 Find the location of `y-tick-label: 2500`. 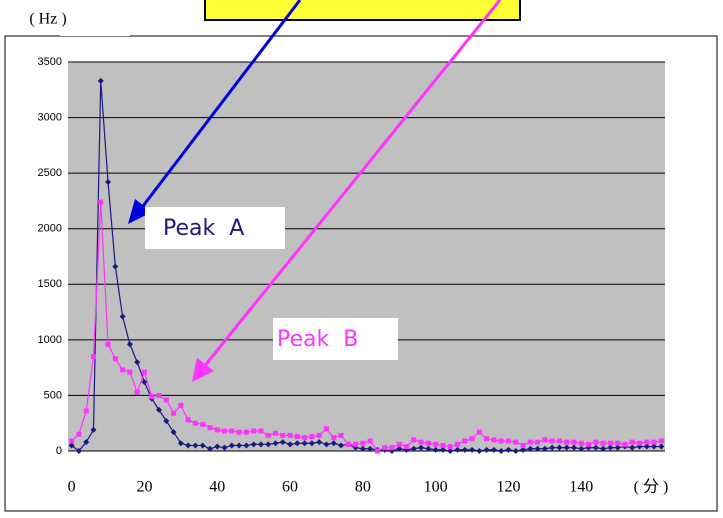

y-tick-label: 2500 is located at coordinates (50, 173).